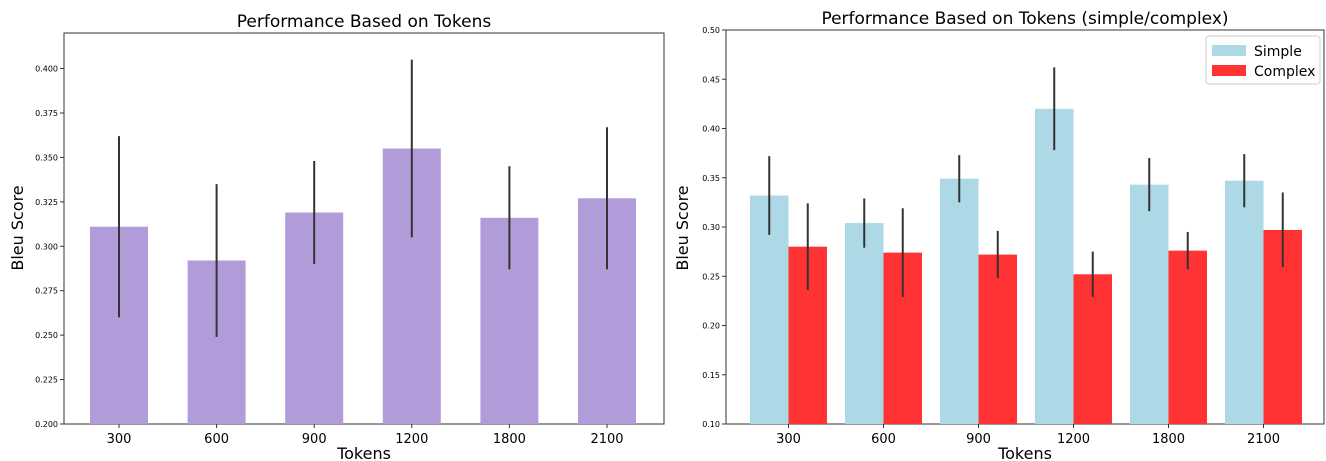  Describe the element at coordinates (1284, 72) in the screenshot. I see `legend-label: Complex` at that location.